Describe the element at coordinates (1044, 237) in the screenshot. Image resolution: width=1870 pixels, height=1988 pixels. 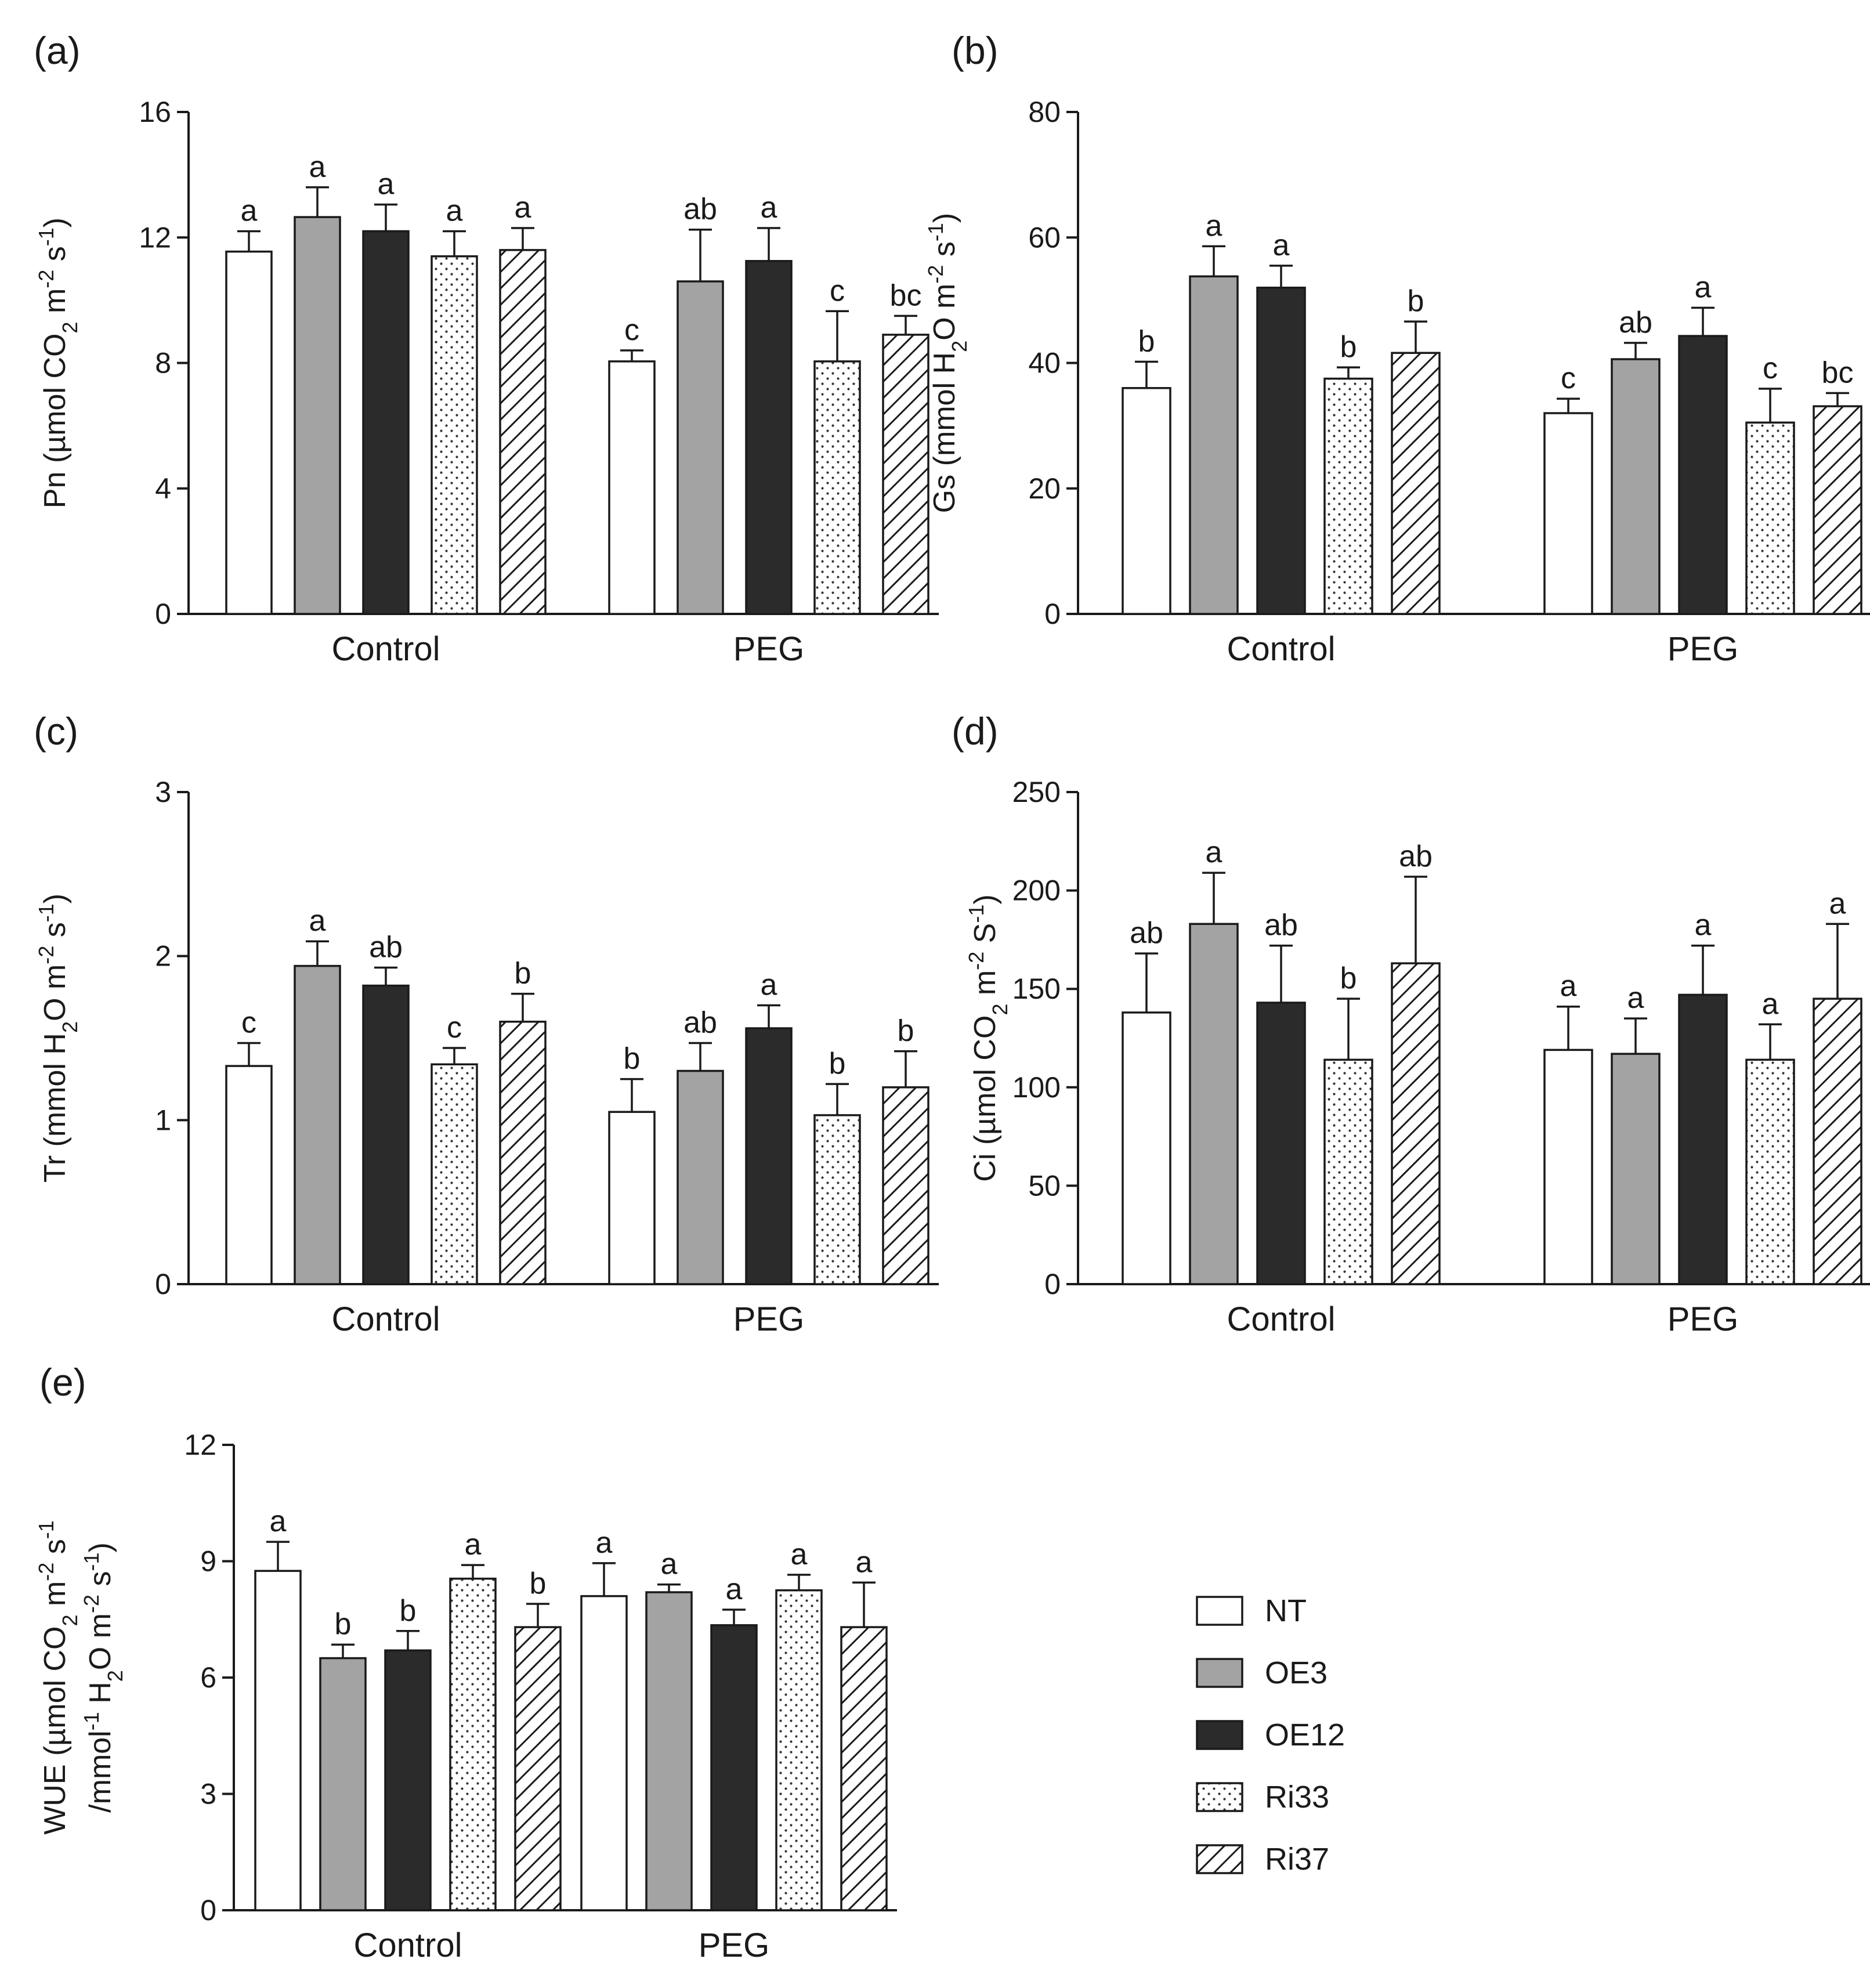
I see `y-tick-label: 60` at that location.